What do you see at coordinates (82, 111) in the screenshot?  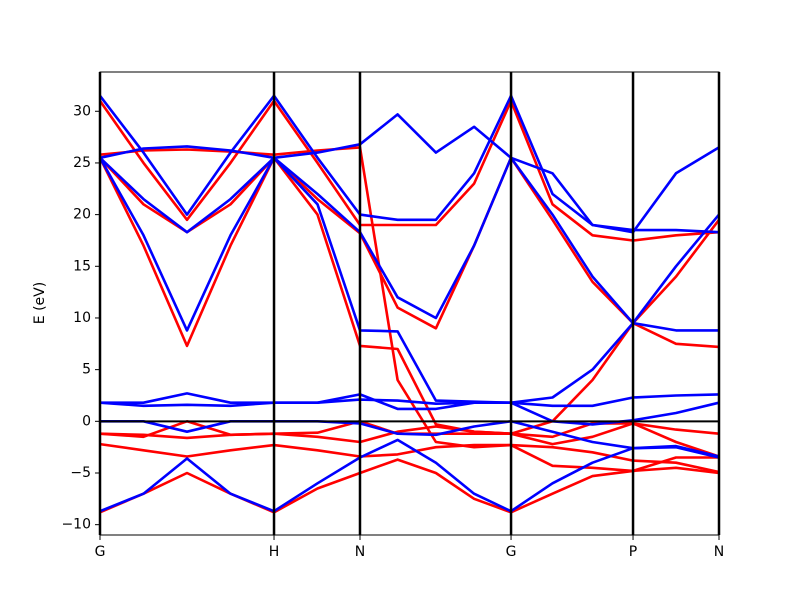 I see `y-tick-label: 30` at bounding box center [82, 111].